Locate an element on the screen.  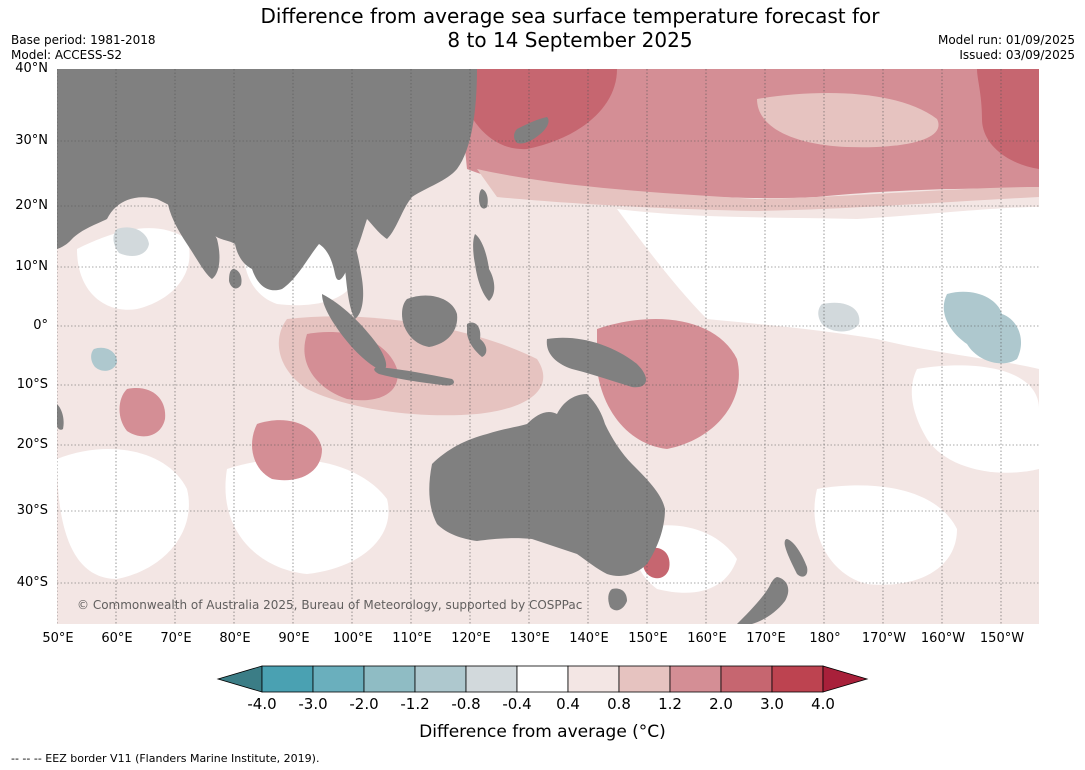
longitude-label: 100°E is located at coordinates (353, 638).